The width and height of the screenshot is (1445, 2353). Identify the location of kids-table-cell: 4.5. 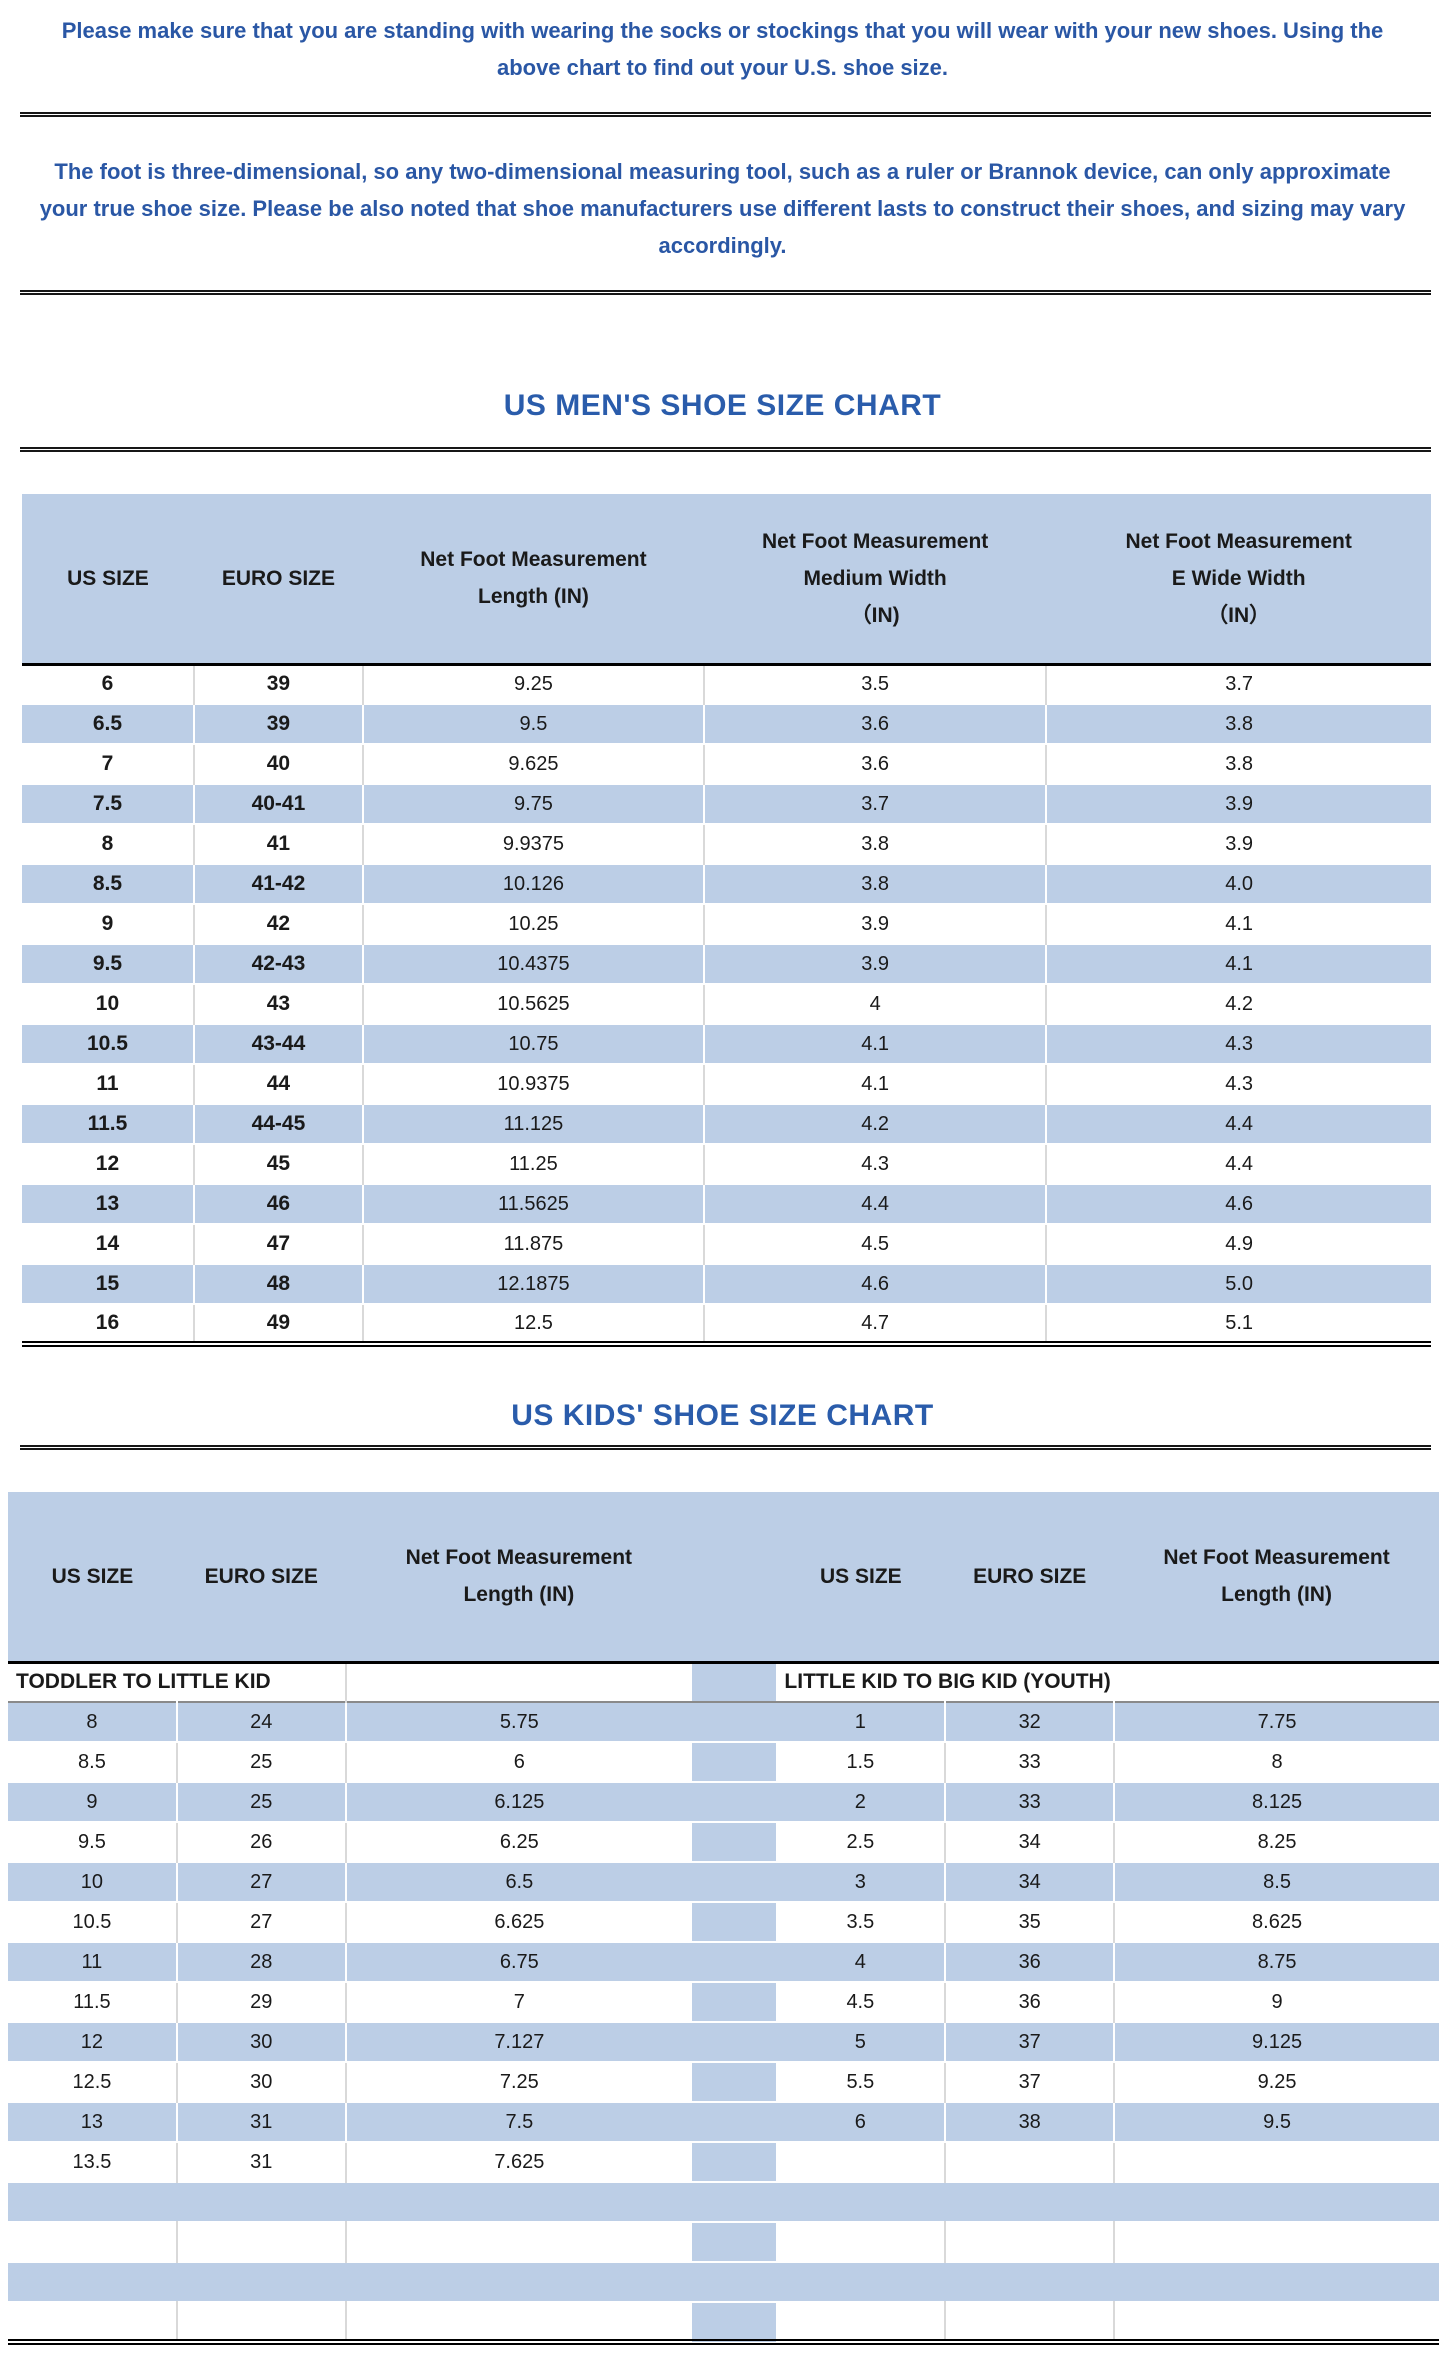
(861, 2002).